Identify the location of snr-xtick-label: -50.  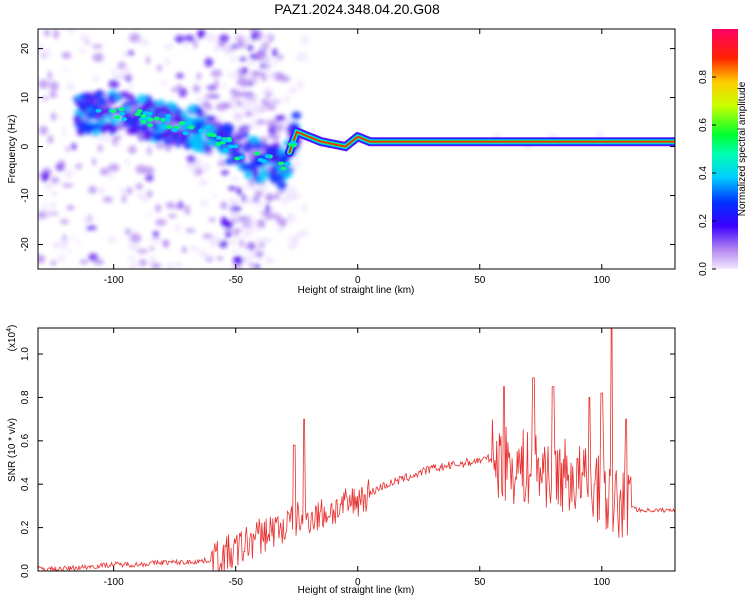
(235, 582).